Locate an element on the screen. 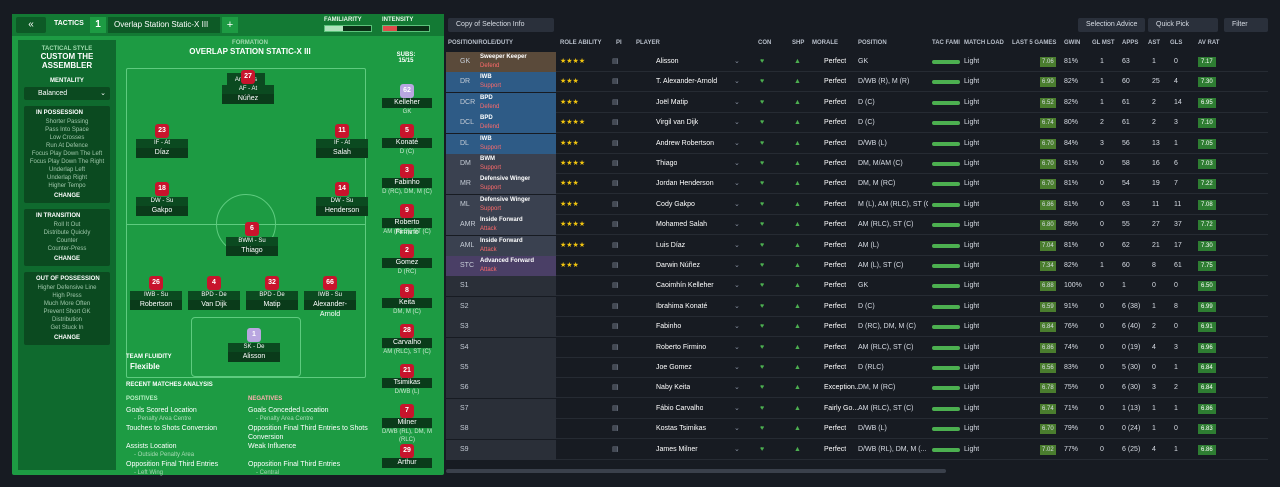 The image size is (1280, 487). player-name: Fábio Carvalho is located at coordinates (680, 408).